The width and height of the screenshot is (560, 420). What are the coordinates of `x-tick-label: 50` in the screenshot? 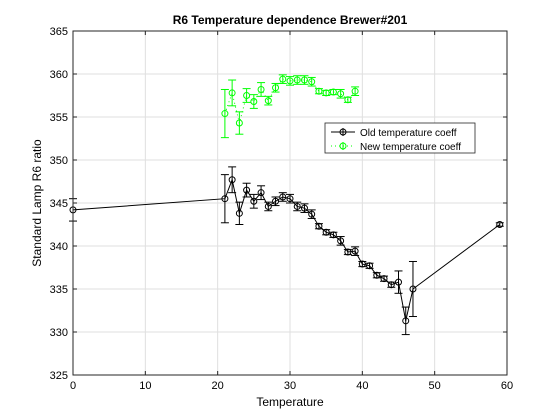 It's located at (435, 386).